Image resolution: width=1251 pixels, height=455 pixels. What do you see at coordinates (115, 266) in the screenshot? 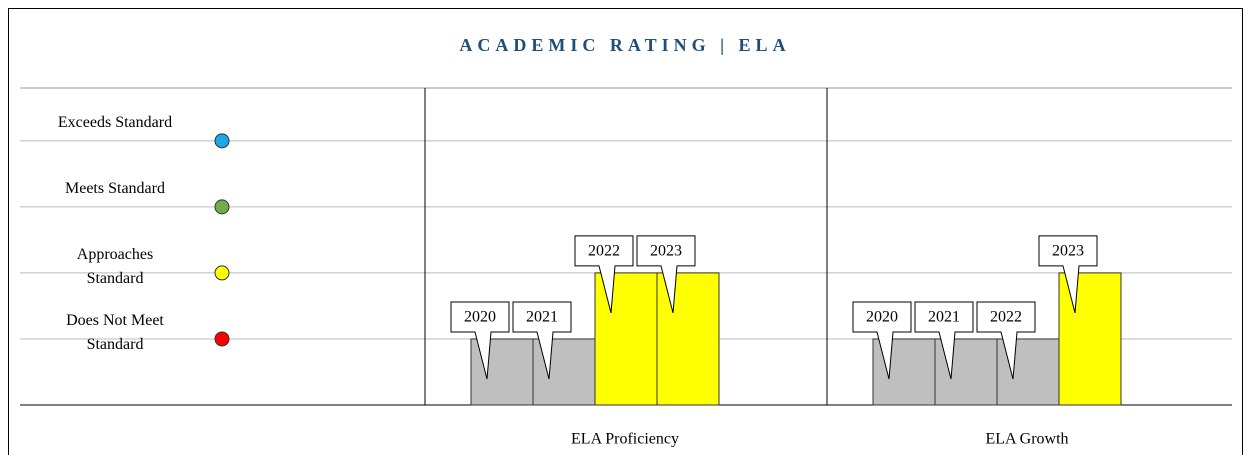
I see `y-tick-label: Approaches Standard` at bounding box center [115, 266].